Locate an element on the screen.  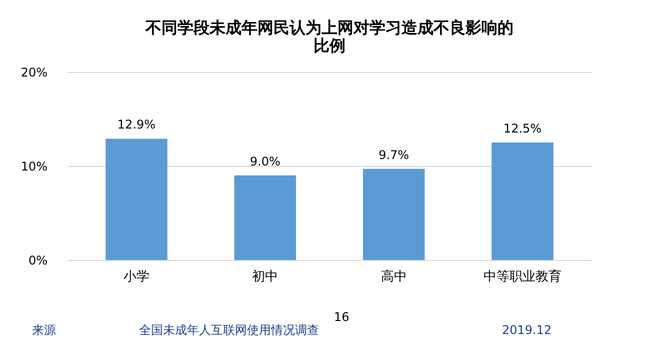
y-tick-label: 0% is located at coordinates (38, 261).